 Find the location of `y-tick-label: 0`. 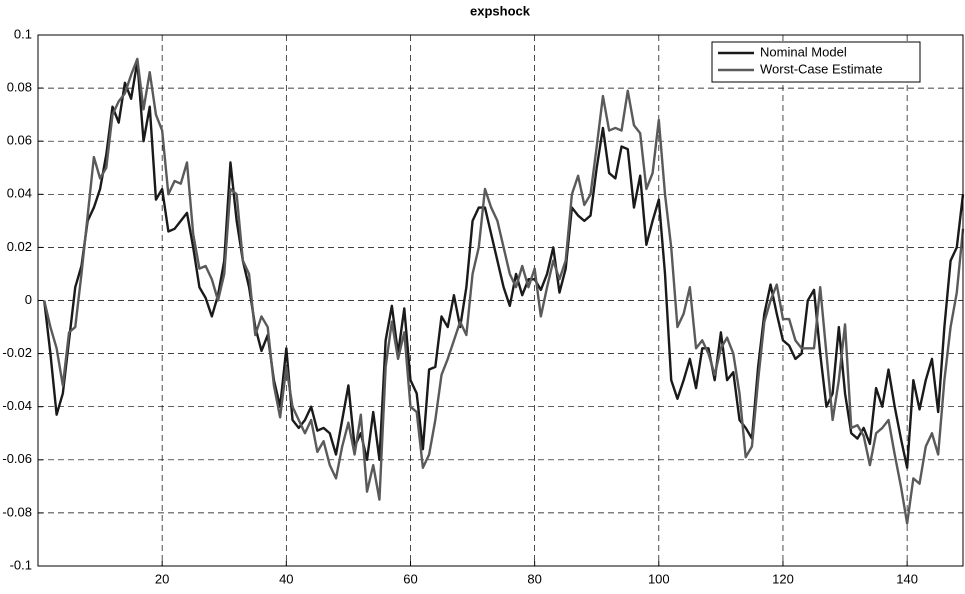

y-tick-label: 0 is located at coordinates (28, 299).